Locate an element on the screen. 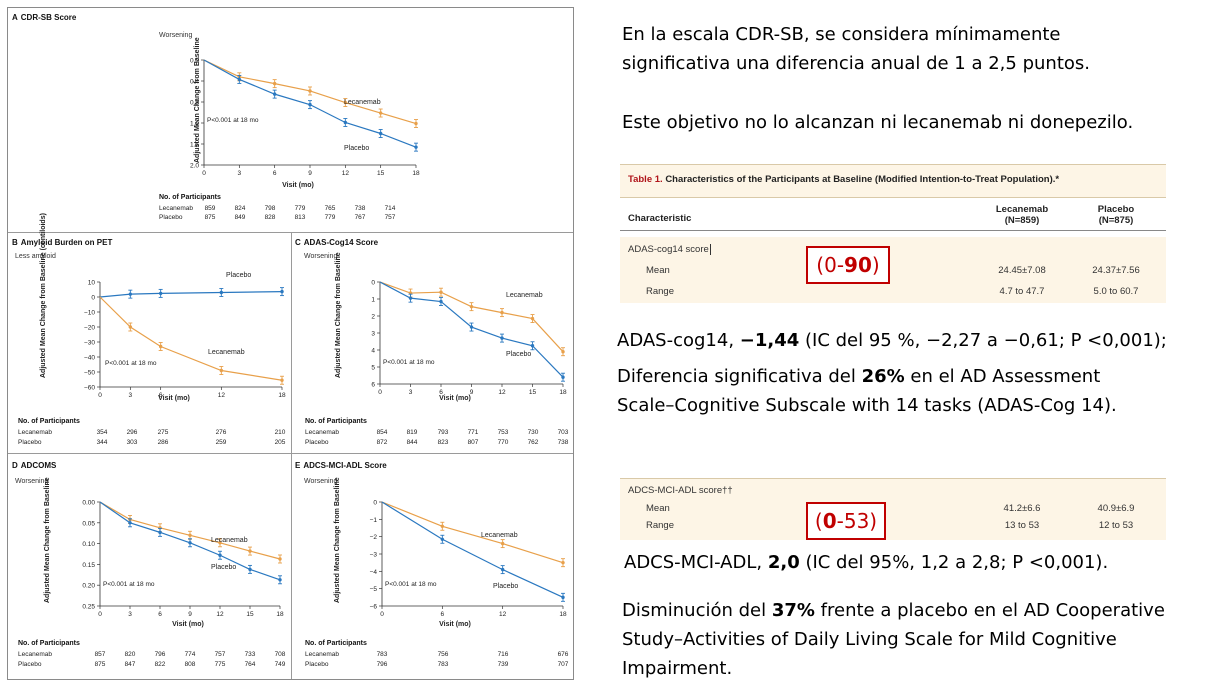  participants-count: 762 is located at coordinates (533, 442).